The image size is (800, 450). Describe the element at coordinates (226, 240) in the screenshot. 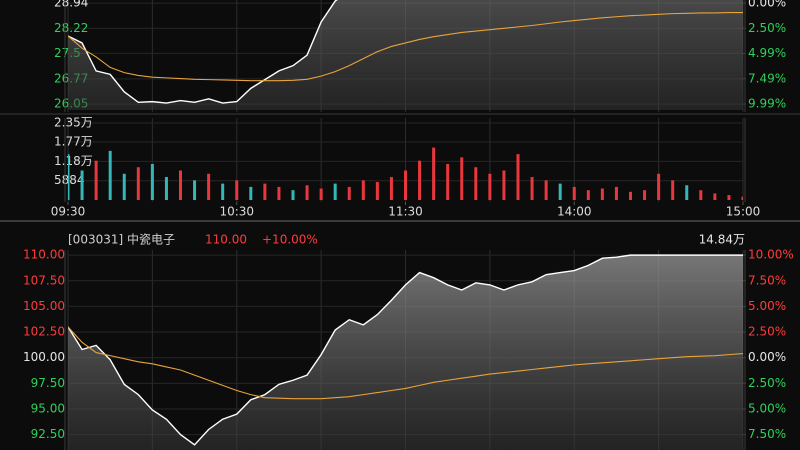

I see `stock-price: 110.00` at that location.